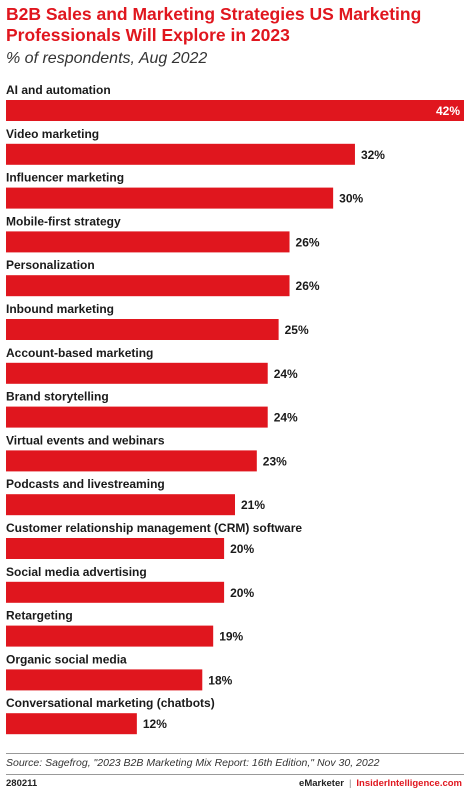 Image resolution: width=470 pixels, height=795 pixels. What do you see at coordinates (155, 724) in the screenshot?
I see `value-label: 12%` at bounding box center [155, 724].